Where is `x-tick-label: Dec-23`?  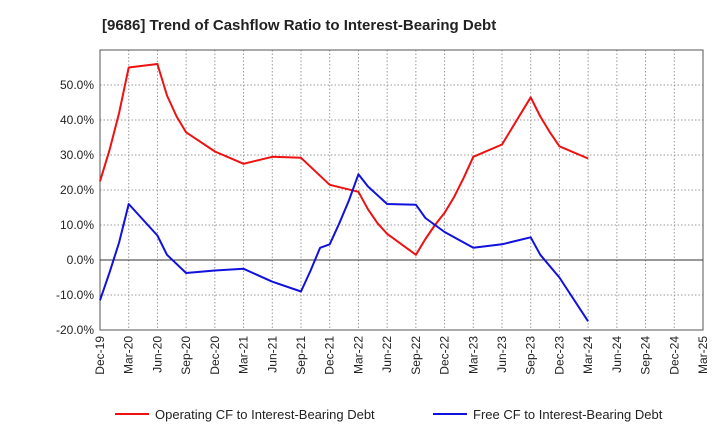
x-tick-label: Dec-23 is located at coordinates (559, 355).